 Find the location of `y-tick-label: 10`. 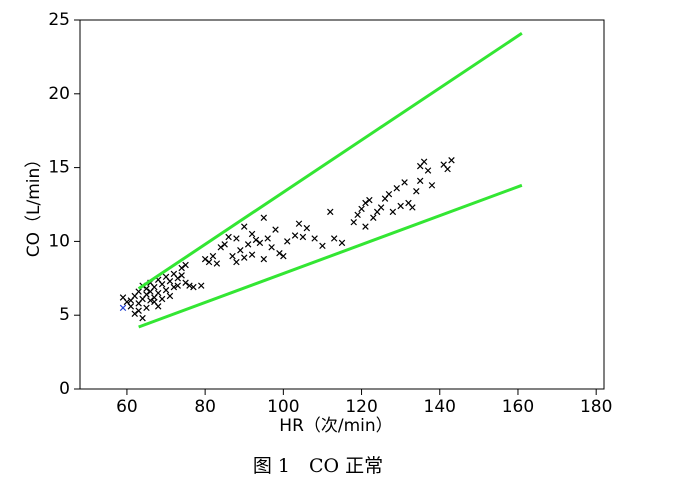

y-tick-label: 10 is located at coordinates (59, 241).